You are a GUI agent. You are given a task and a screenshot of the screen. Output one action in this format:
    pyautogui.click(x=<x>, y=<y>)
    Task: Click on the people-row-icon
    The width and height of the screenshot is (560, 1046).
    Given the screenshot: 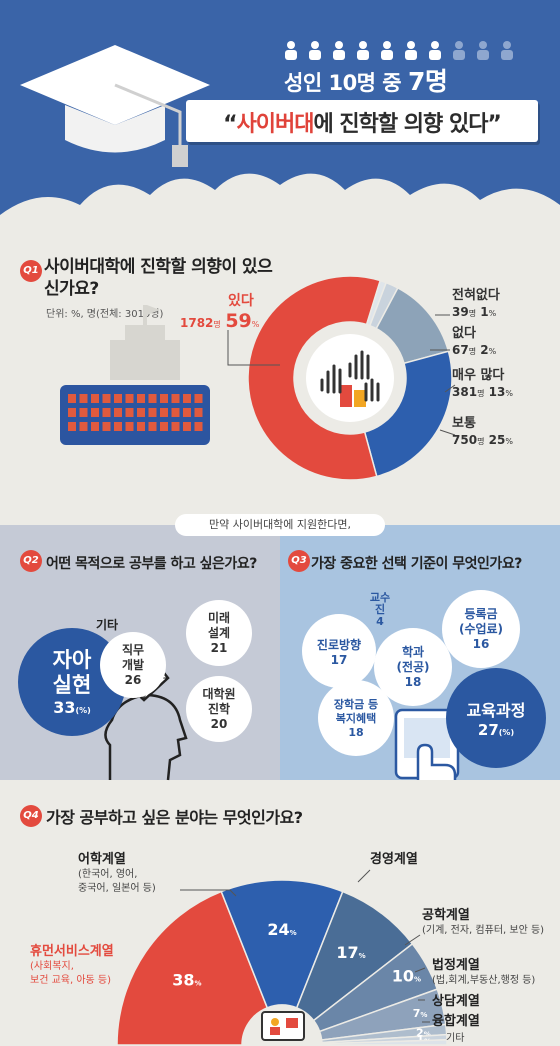 What is the action you would take?
    pyautogui.click(x=399, y=50)
    